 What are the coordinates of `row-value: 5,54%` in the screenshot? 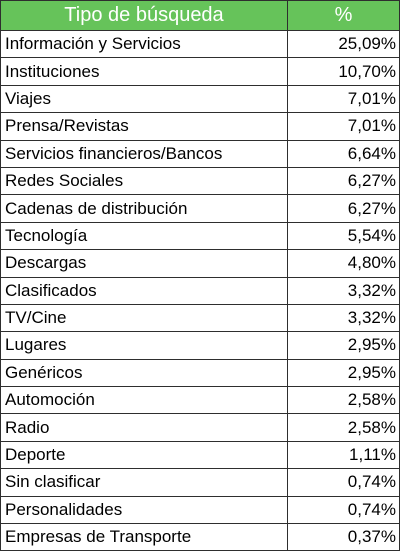 It's located at (343, 236).